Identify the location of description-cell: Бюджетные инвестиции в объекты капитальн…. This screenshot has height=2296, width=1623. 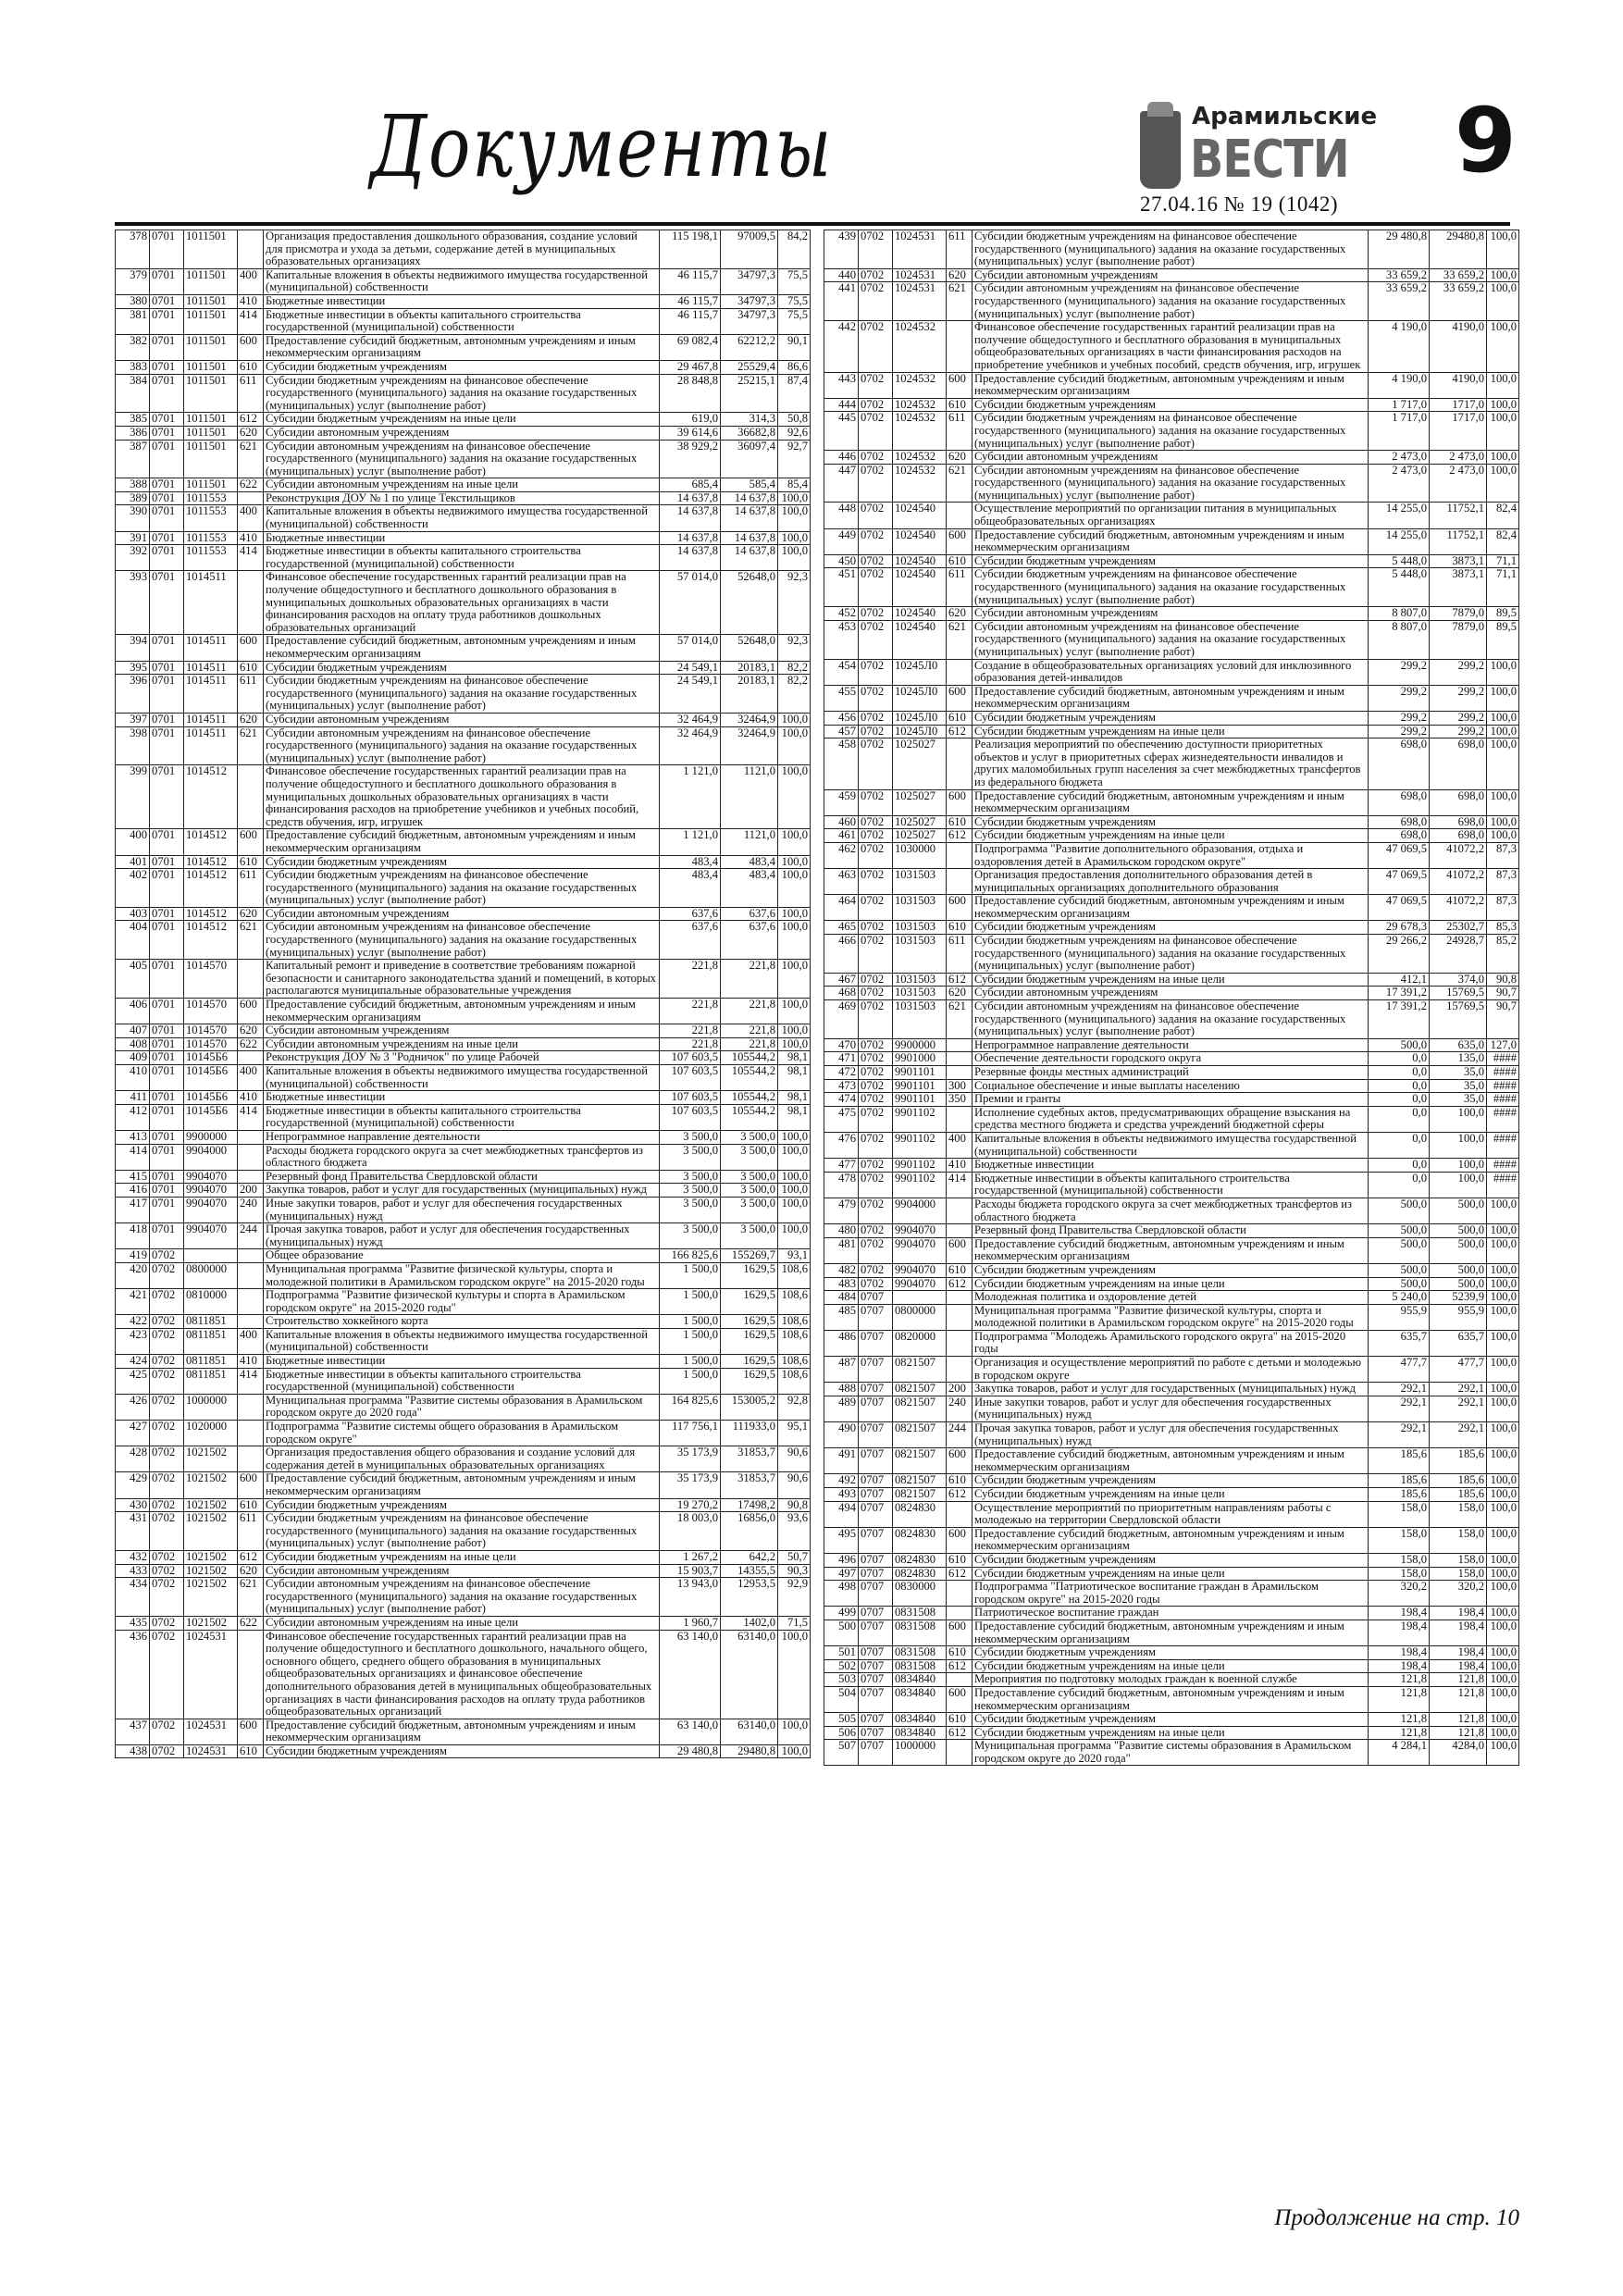
(461, 1381).